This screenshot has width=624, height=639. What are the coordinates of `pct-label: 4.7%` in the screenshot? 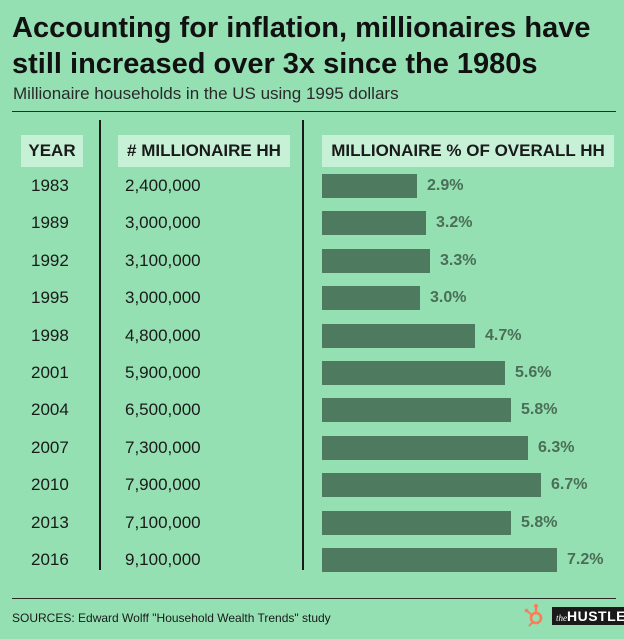 It's located at (503, 335).